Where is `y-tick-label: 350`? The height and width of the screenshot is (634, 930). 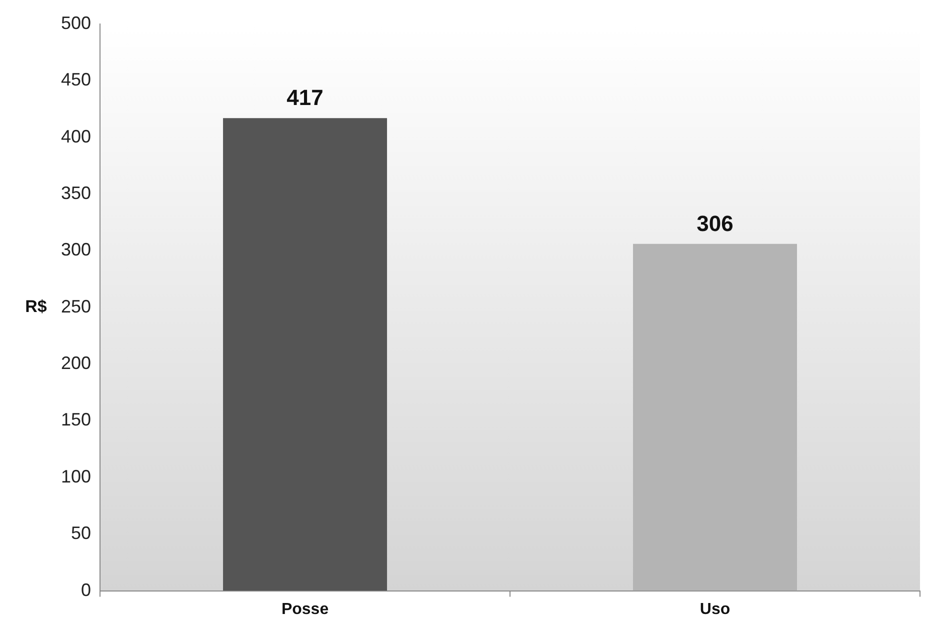 y-tick-label: 350 is located at coordinates (76, 193).